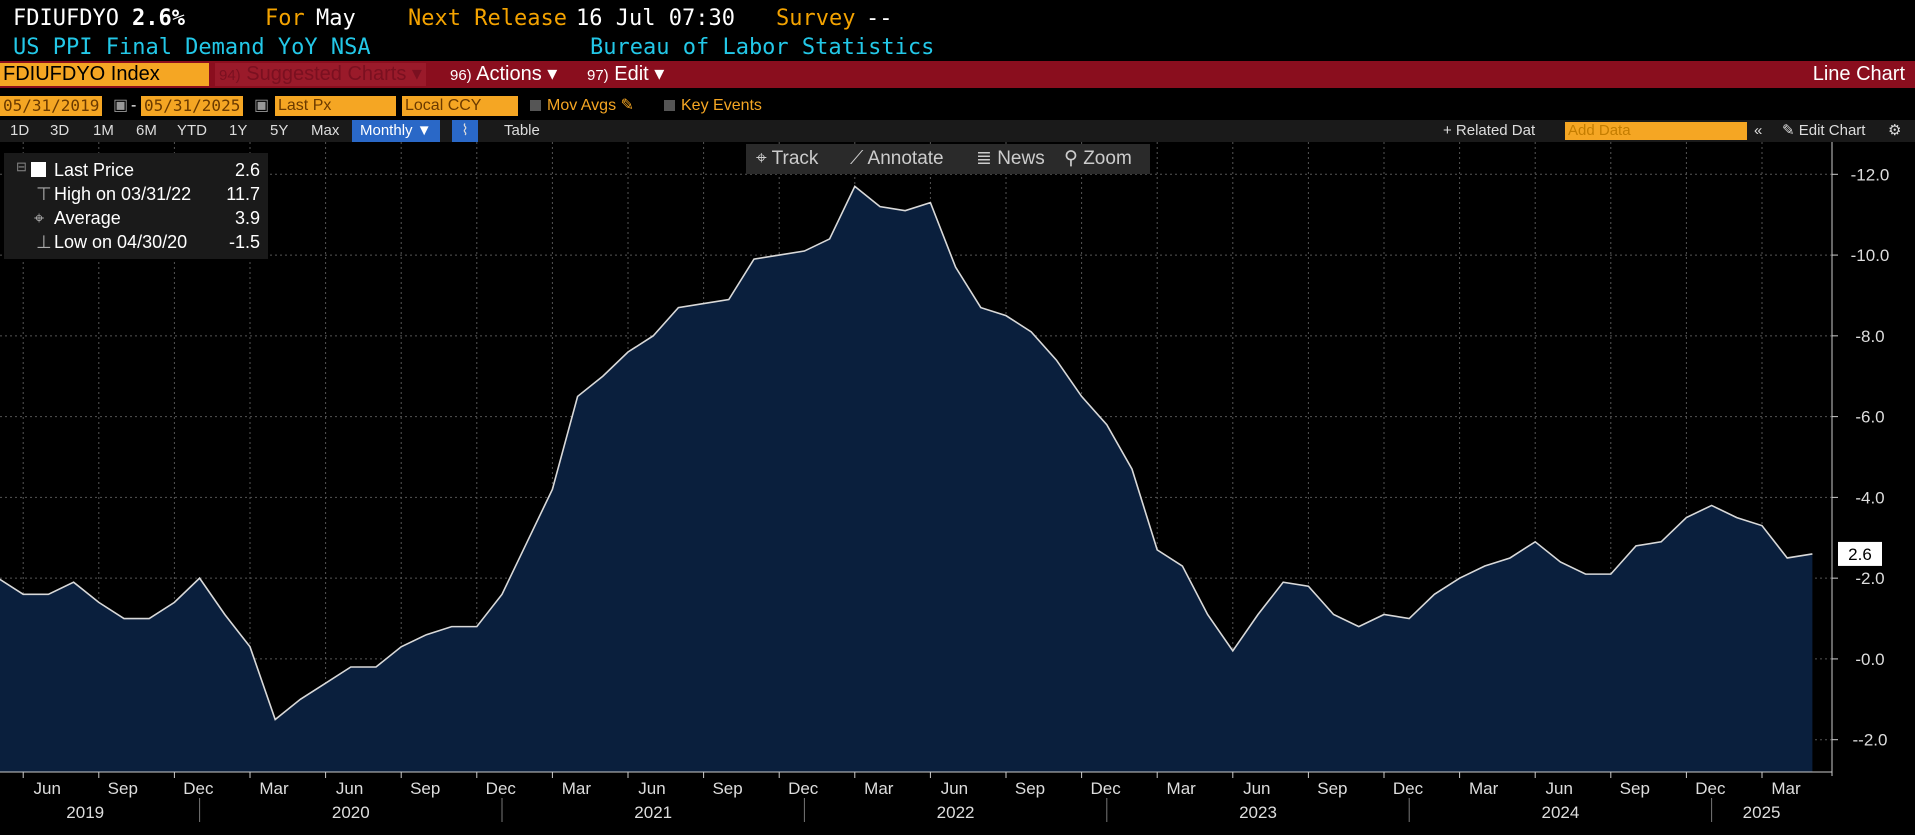 Image resolution: width=1915 pixels, height=835 pixels. I want to click on actions-number: 96), so click(461, 75).